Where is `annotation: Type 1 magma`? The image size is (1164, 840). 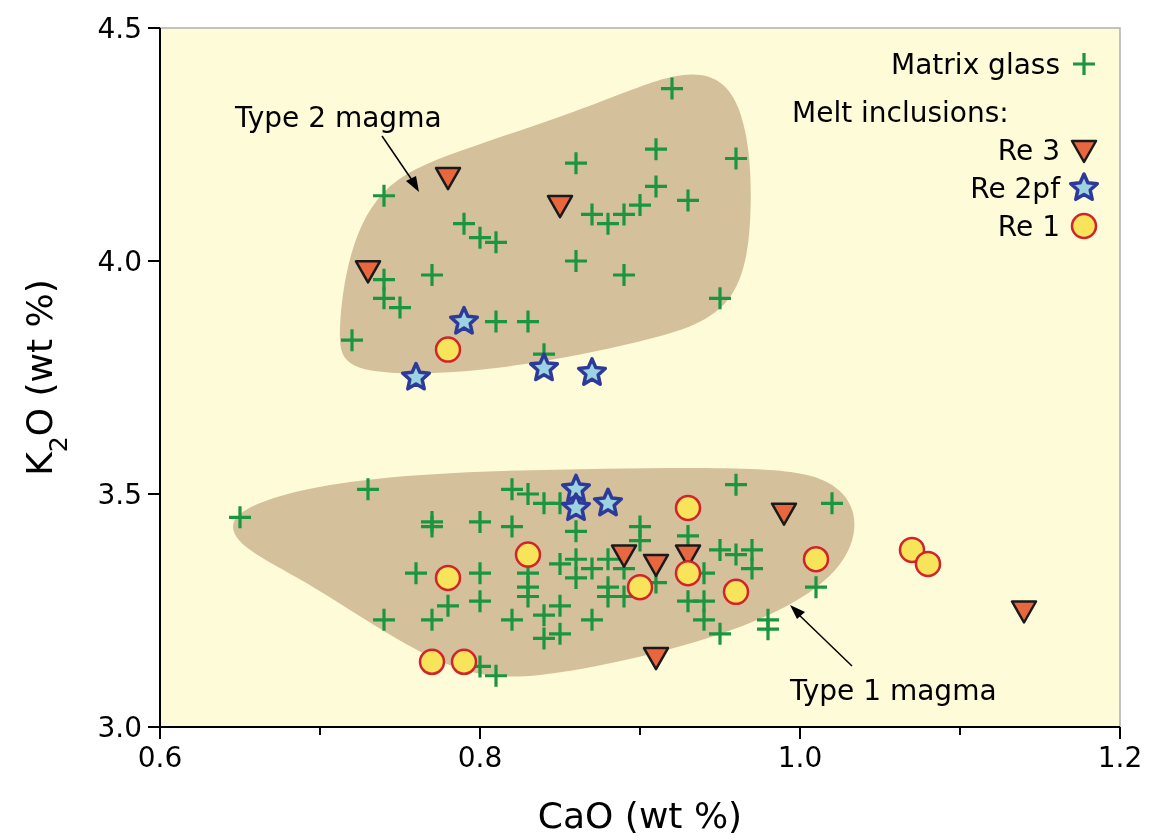
annotation: Type 1 magma is located at coordinates (893, 690).